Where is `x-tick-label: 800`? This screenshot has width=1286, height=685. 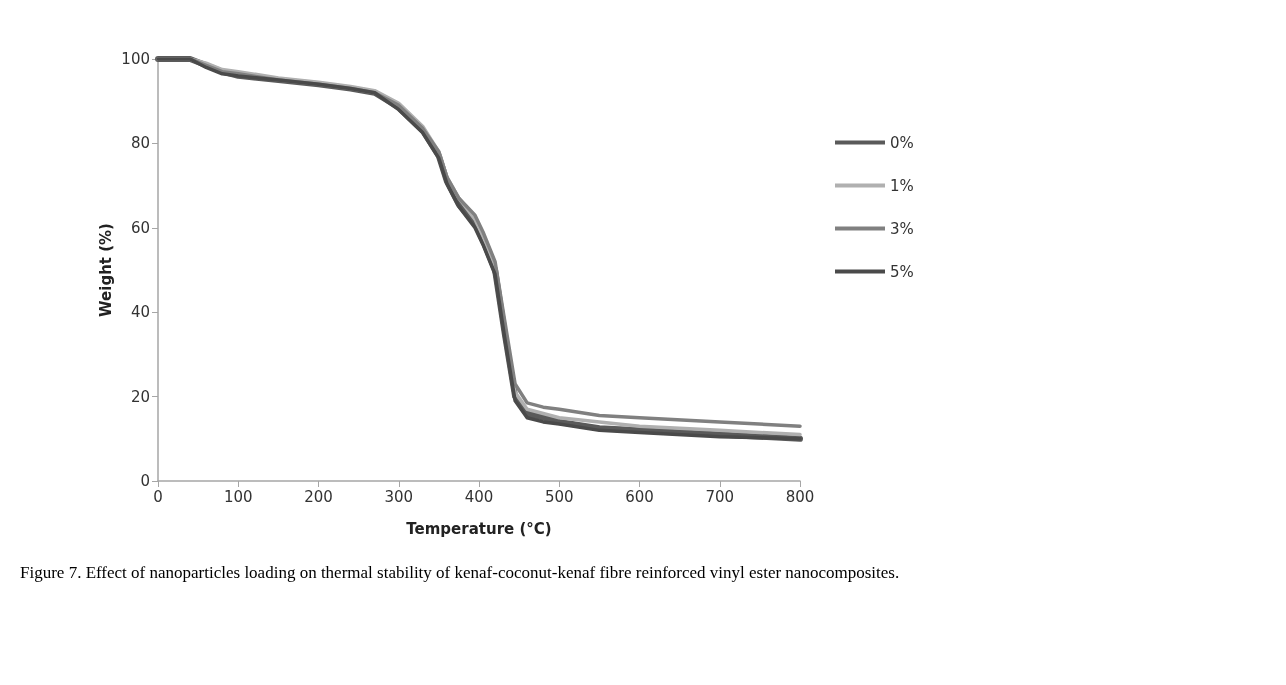 x-tick-label: 800 is located at coordinates (800, 496).